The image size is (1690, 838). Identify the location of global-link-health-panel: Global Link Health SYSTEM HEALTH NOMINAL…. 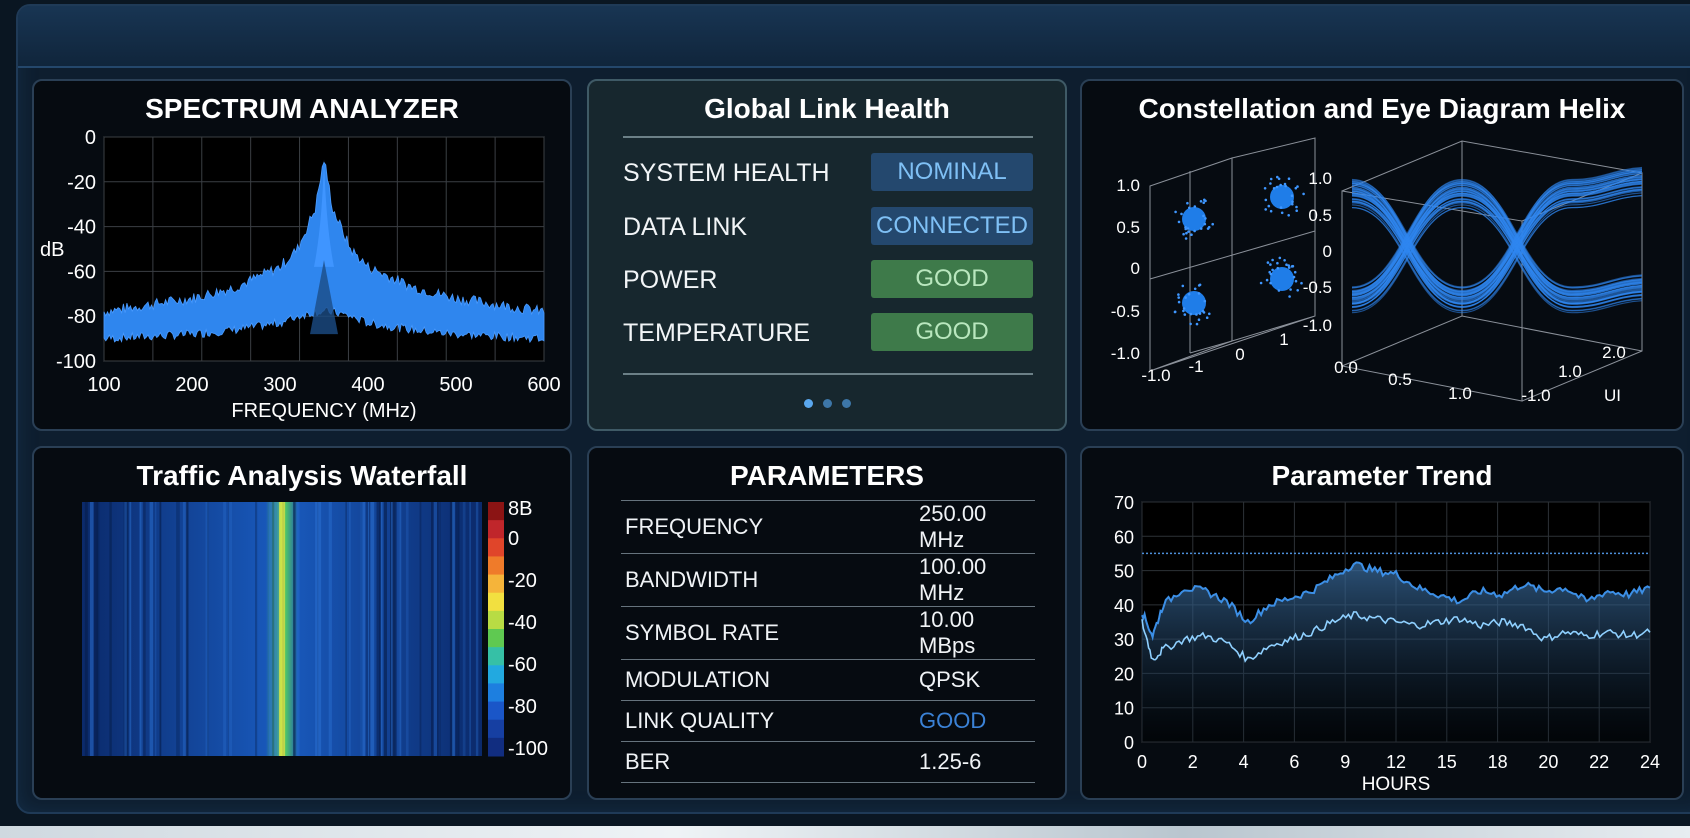
(827, 255).